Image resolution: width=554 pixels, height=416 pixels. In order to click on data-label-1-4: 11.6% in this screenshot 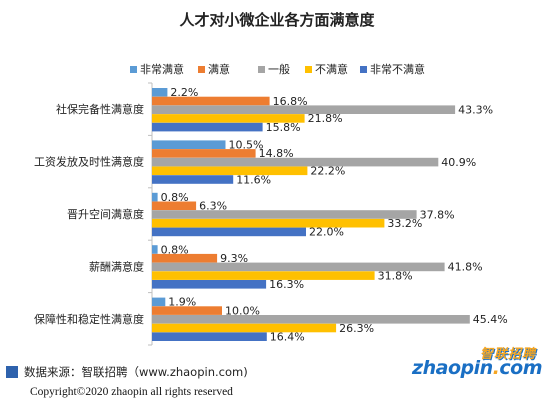, I will do `click(253, 179)`.